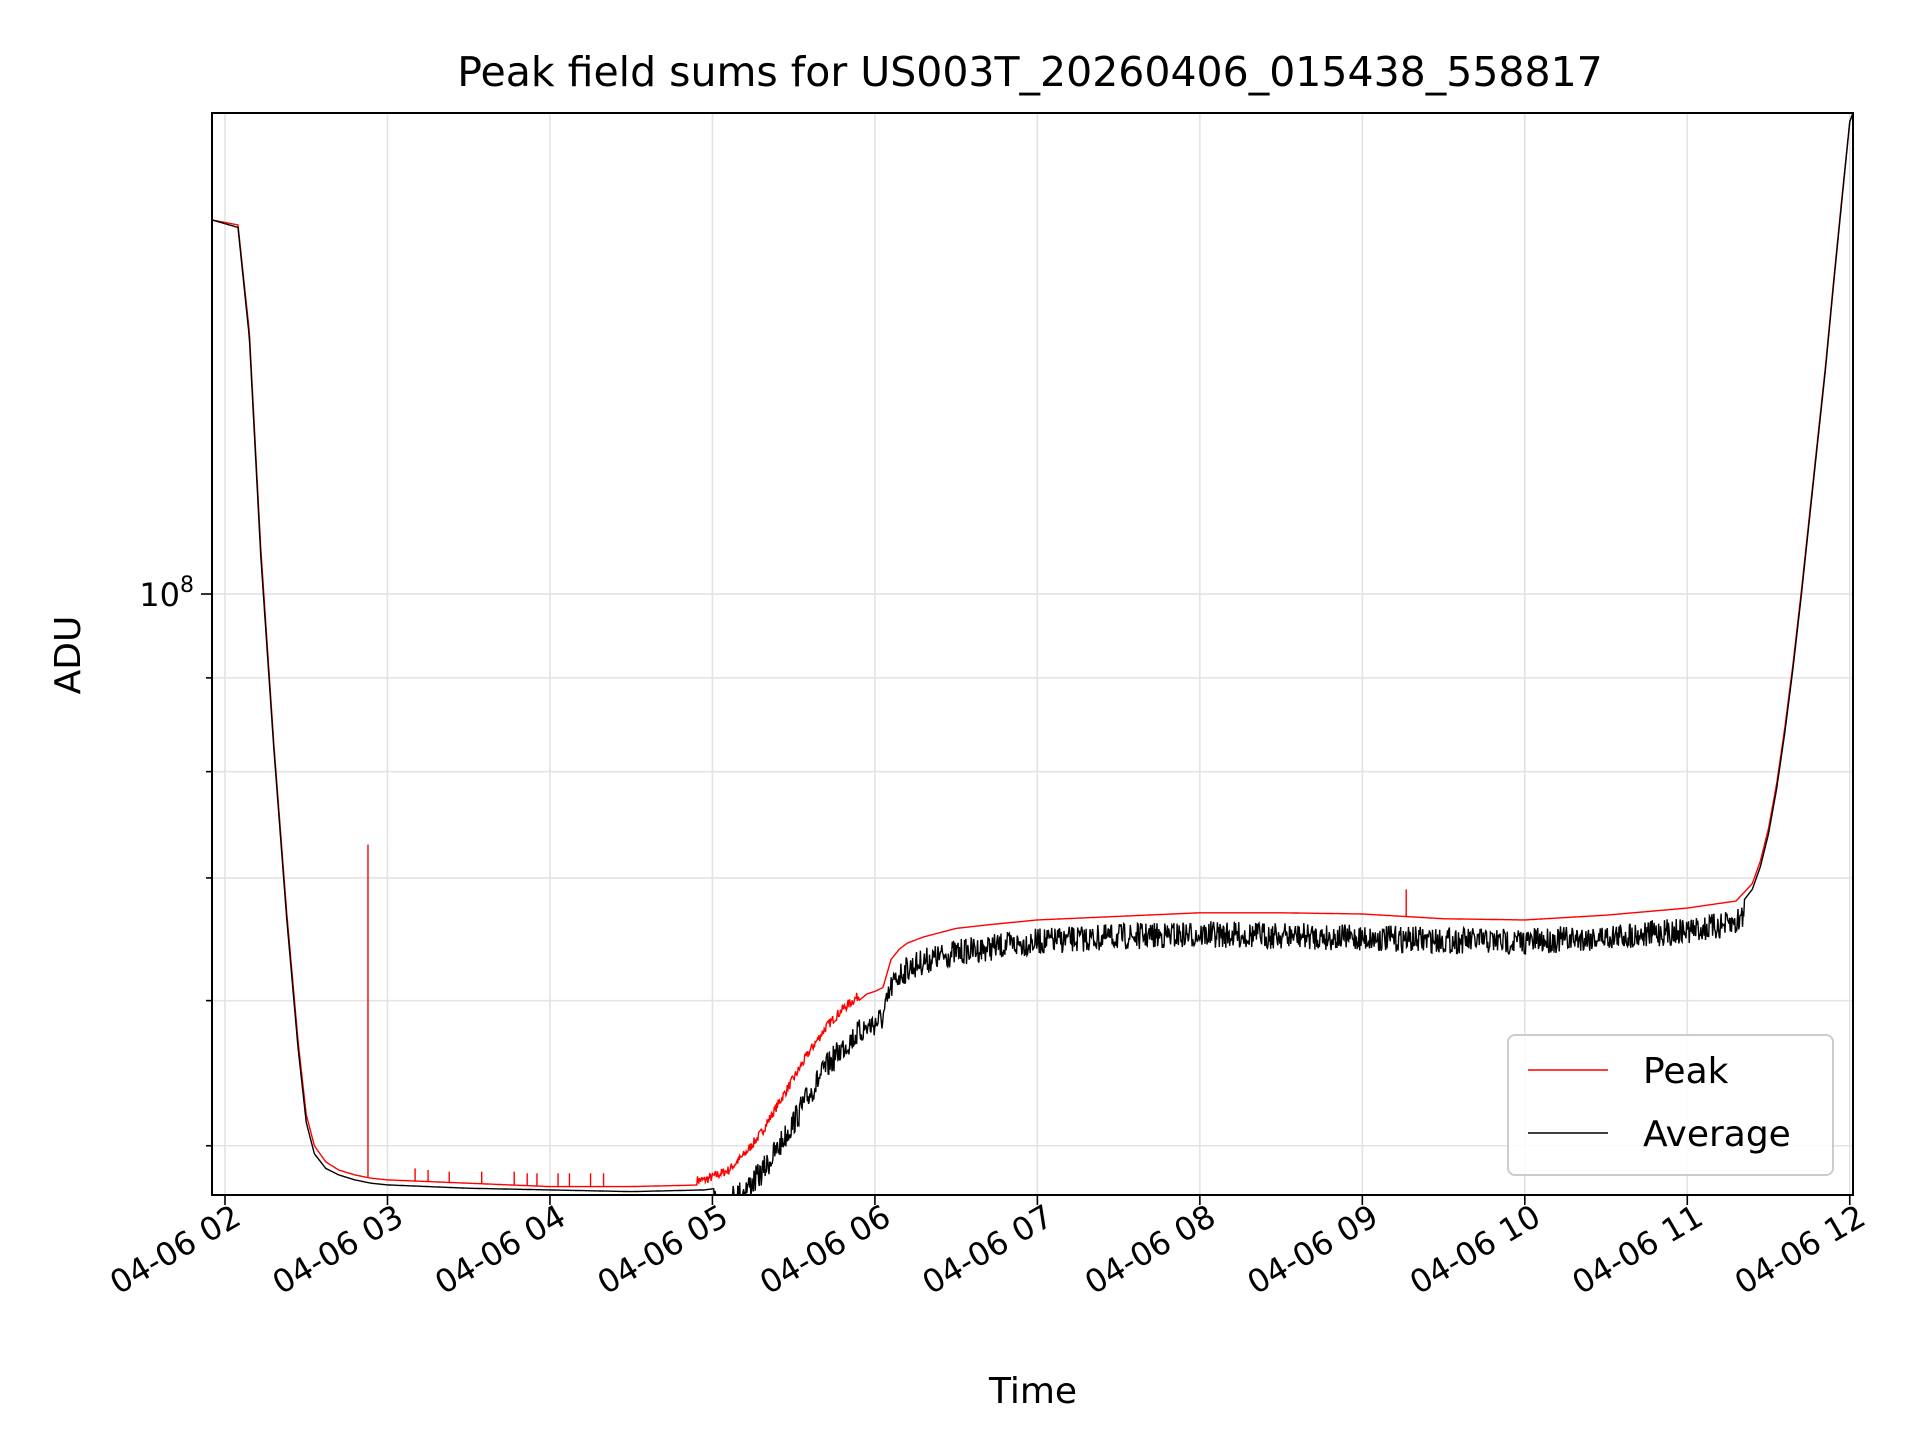 This screenshot has height=1440, width=1920. What do you see at coordinates (1717, 1134) in the screenshot?
I see `legend-label-average: Average` at bounding box center [1717, 1134].